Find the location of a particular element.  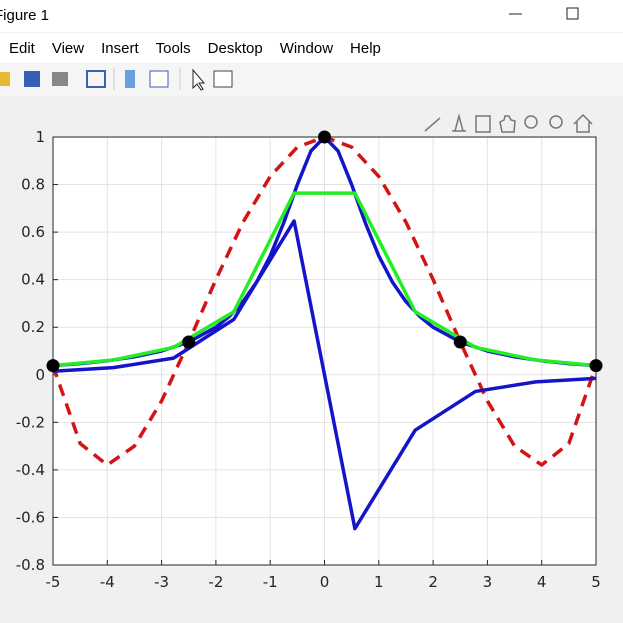

y-tick-label: 0.8 is located at coordinates (33, 185).